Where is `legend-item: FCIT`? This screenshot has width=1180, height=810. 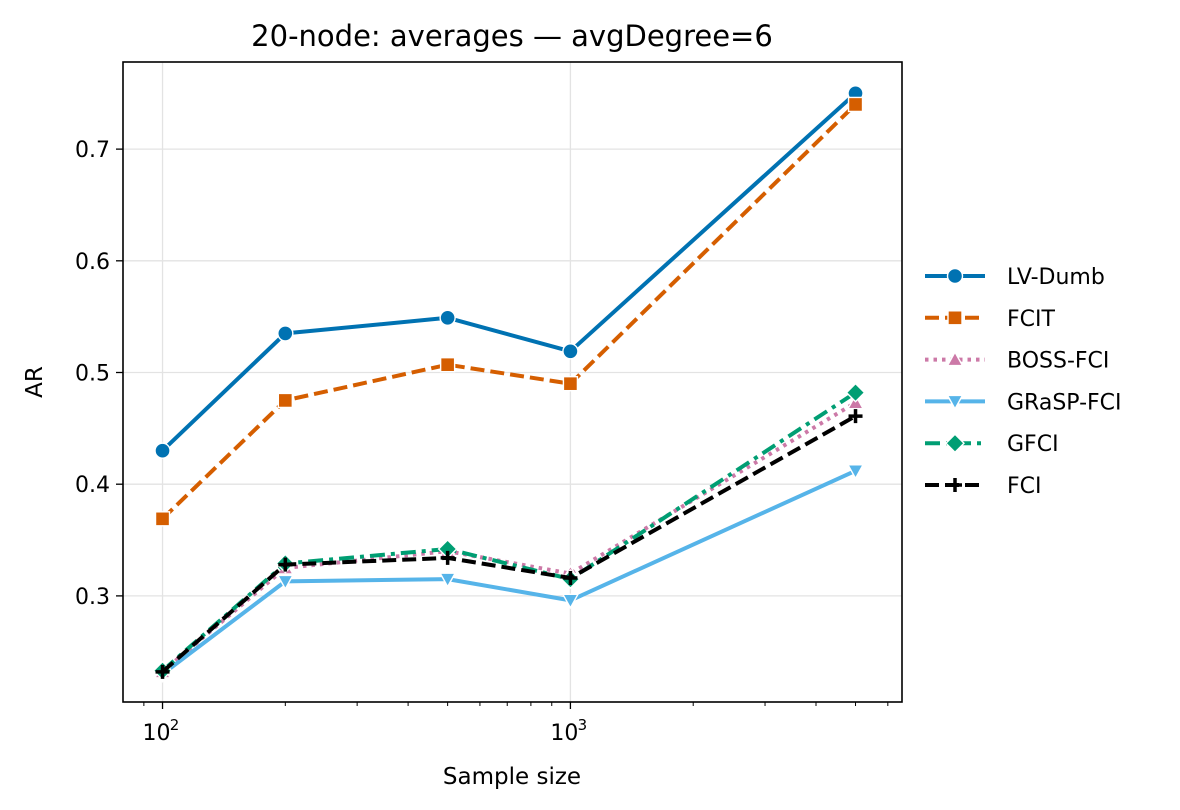
legend-item: FCIT is located at coordinates (990, 319).